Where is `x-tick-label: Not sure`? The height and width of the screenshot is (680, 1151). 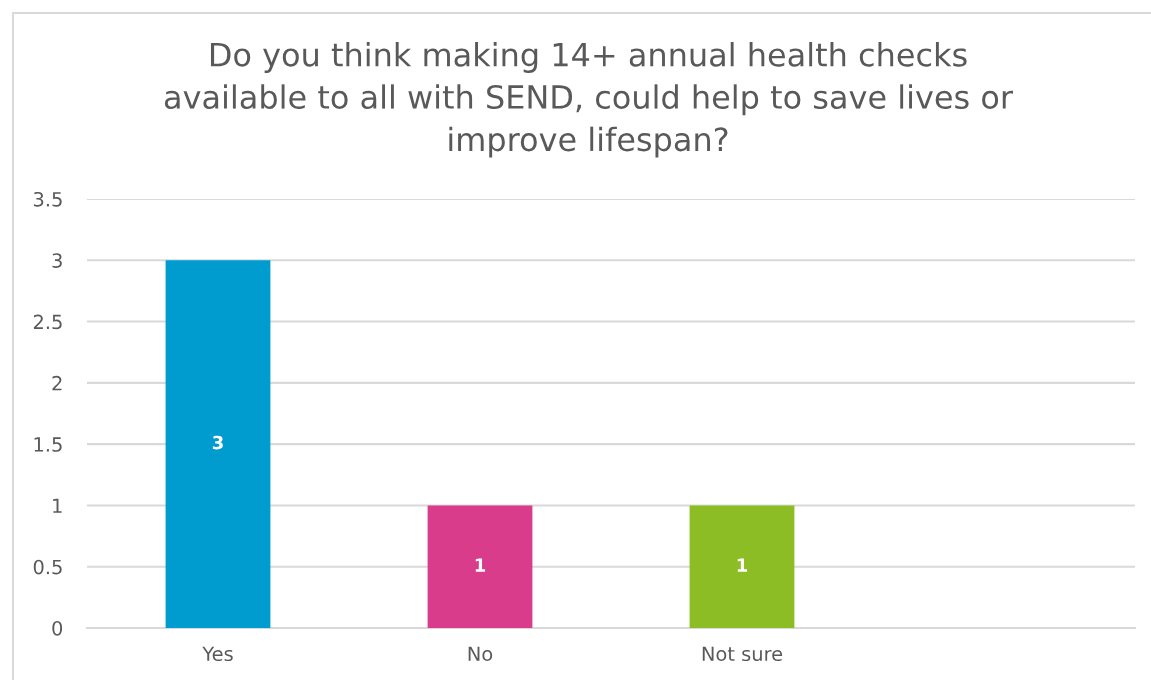
x-tick-label: Not sure is located at coordinates (742, 654).